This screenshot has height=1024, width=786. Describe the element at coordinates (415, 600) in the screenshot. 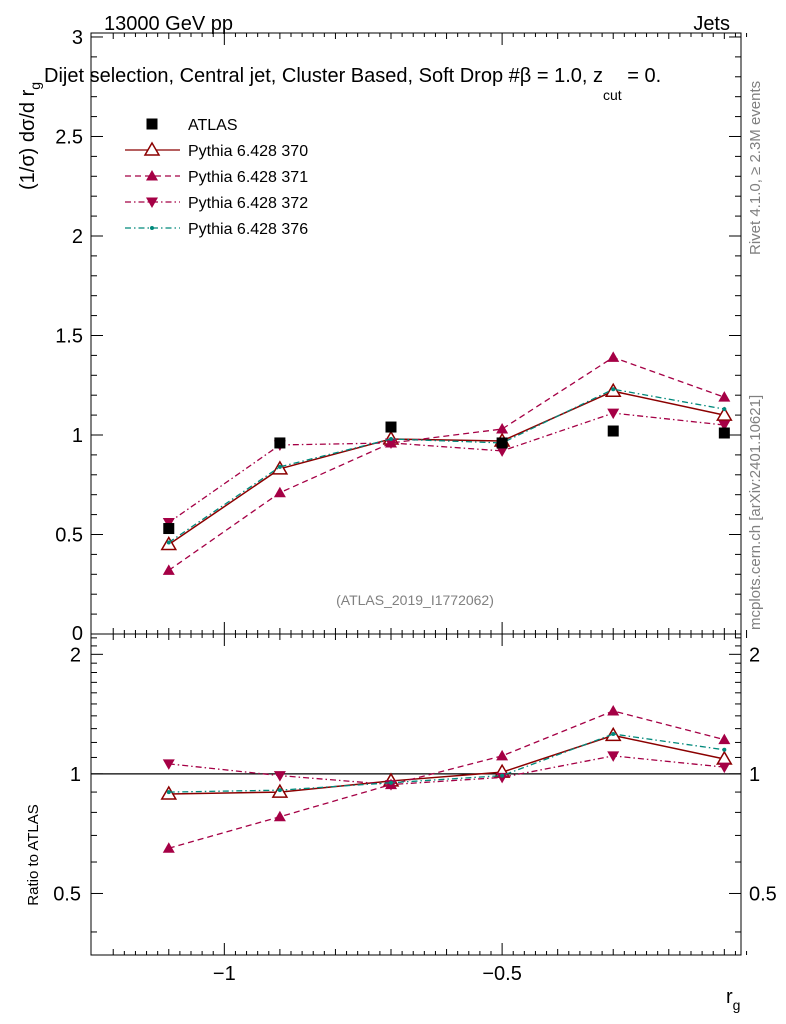

I see `analysis-tag: (ATLAS_2019_I1772062)` at that location.